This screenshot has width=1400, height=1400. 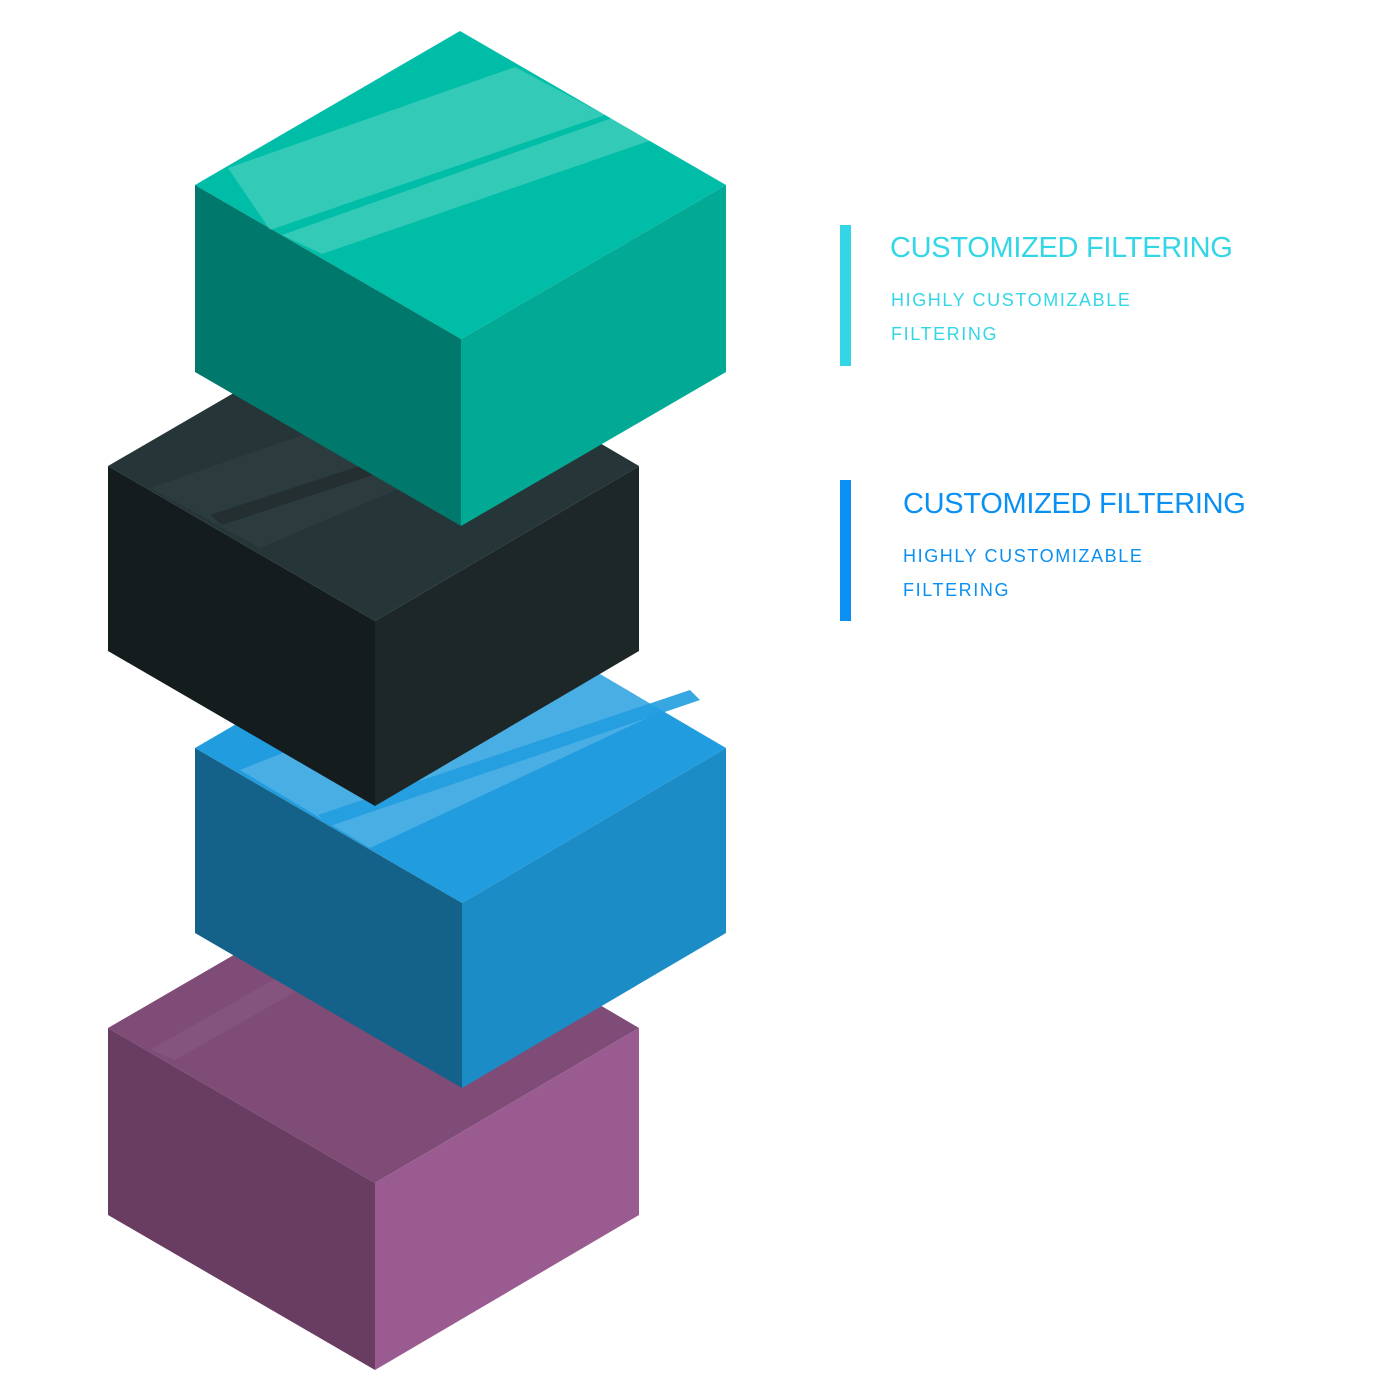 What do you see at coordinates (594, 918) in the screenshot?
I see `blue-box-right-face` at bounding box center [594, 918].